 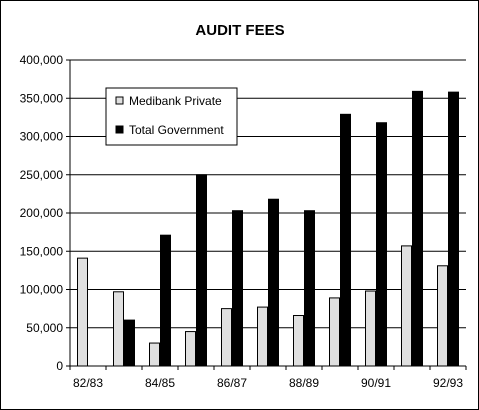 What do you see at coordinates (448, 383) in the screenshot?
I see `x-tick-label: 92/93` at bounding box center [448, 383].